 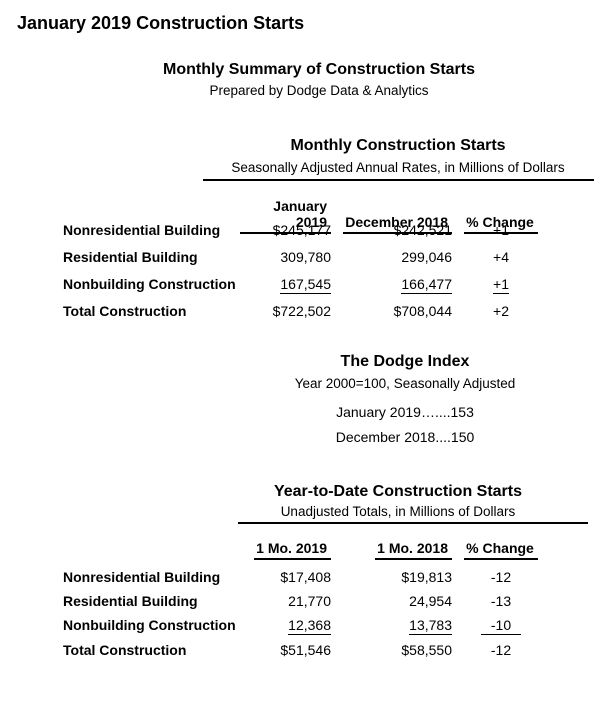 What do you see at coordinates (405, 361) in the screenshot?
I see `dodge-index-title: The Dodge Index` at bounding box center [405, 361].